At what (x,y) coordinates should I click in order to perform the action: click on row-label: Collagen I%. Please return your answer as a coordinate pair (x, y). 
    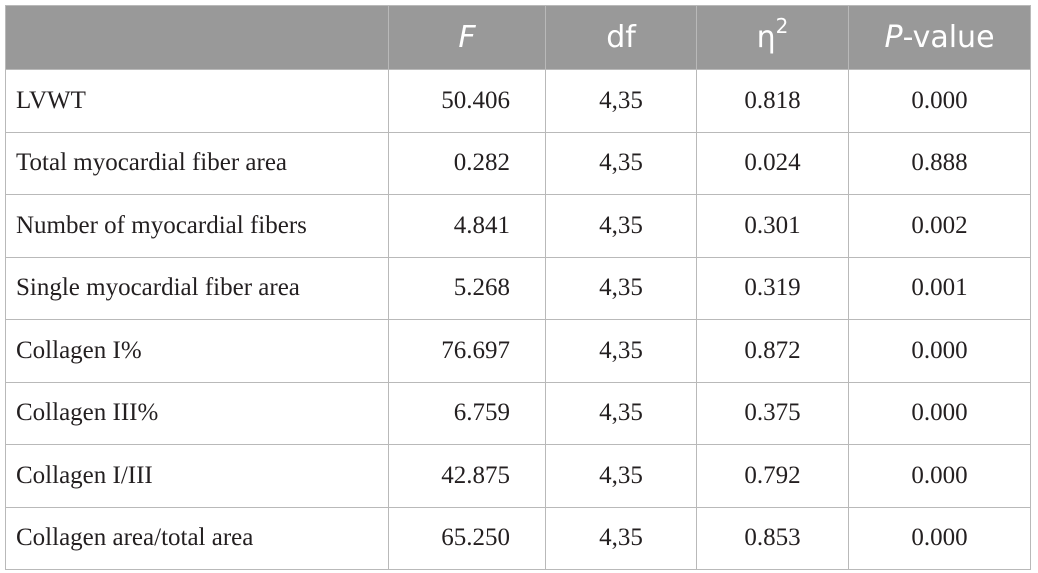
    Looking at the image, I should click on (197, 351).